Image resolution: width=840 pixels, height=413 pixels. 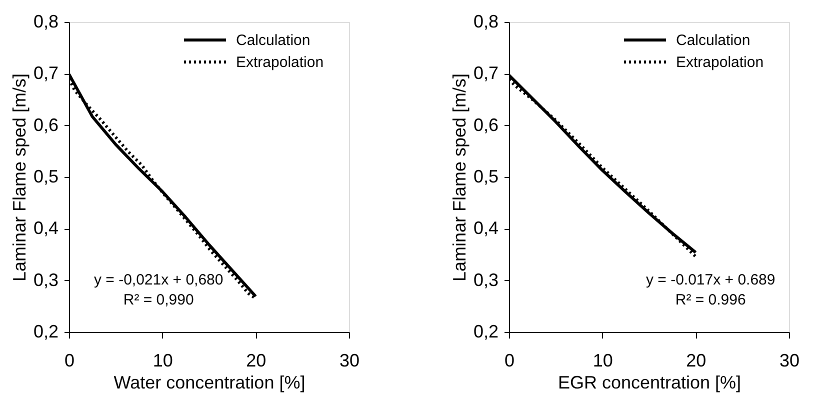 I want to click on annotation: R² = 0.996, so click(x=710, y=299).